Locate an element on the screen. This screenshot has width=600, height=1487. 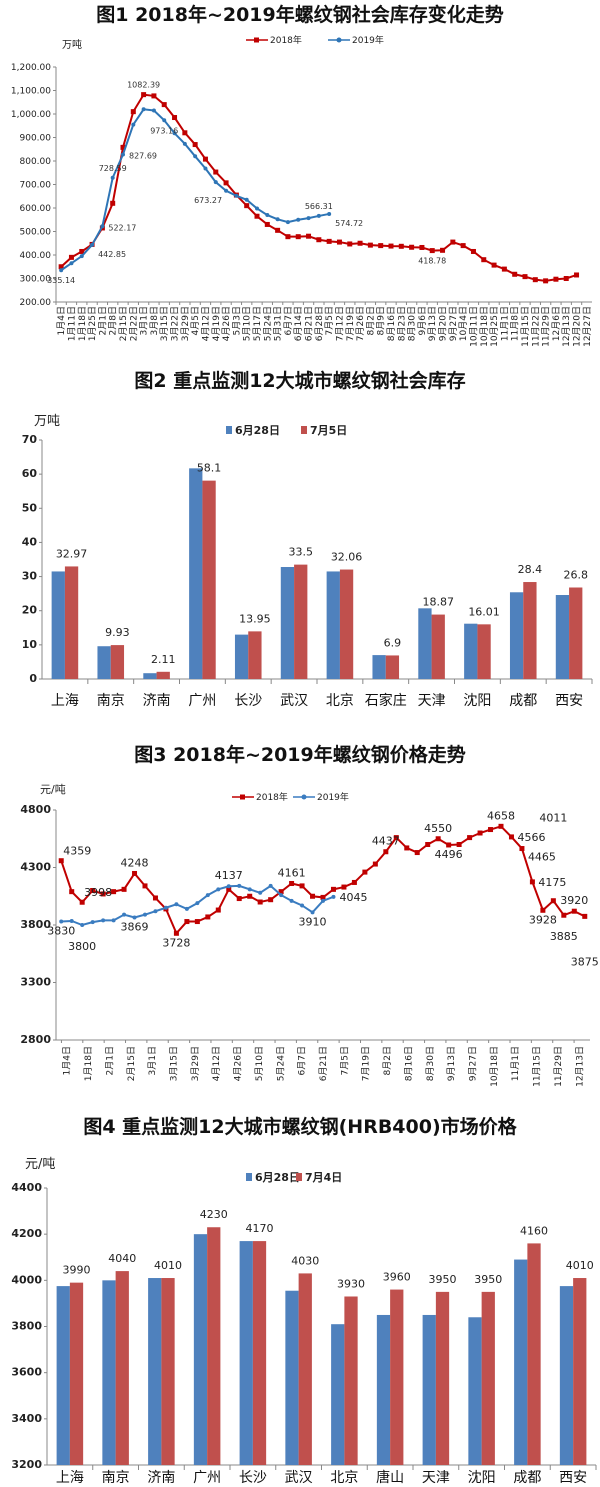
y-tick-label: 1,000.00 is located at coordinates (31, 115).